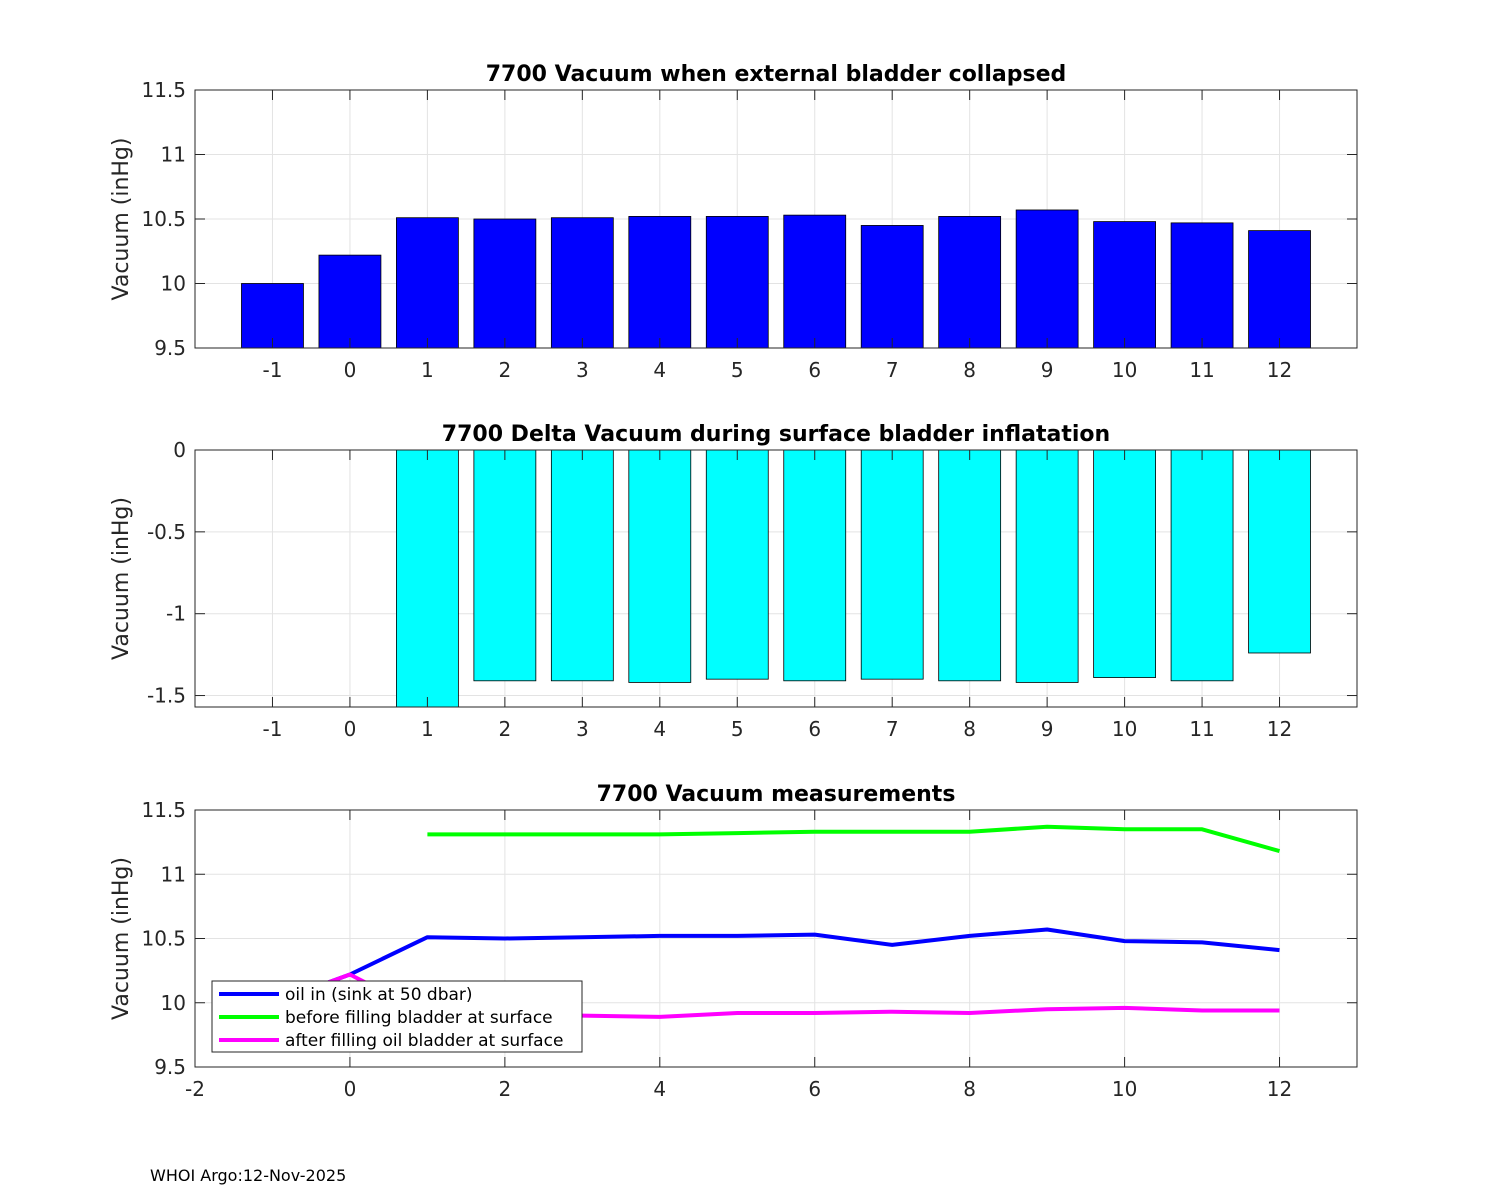  Describe the element at coordinates (776, 794) in the screenshot. I see `chart-title: 7700 Vacuum measurements` at that location.